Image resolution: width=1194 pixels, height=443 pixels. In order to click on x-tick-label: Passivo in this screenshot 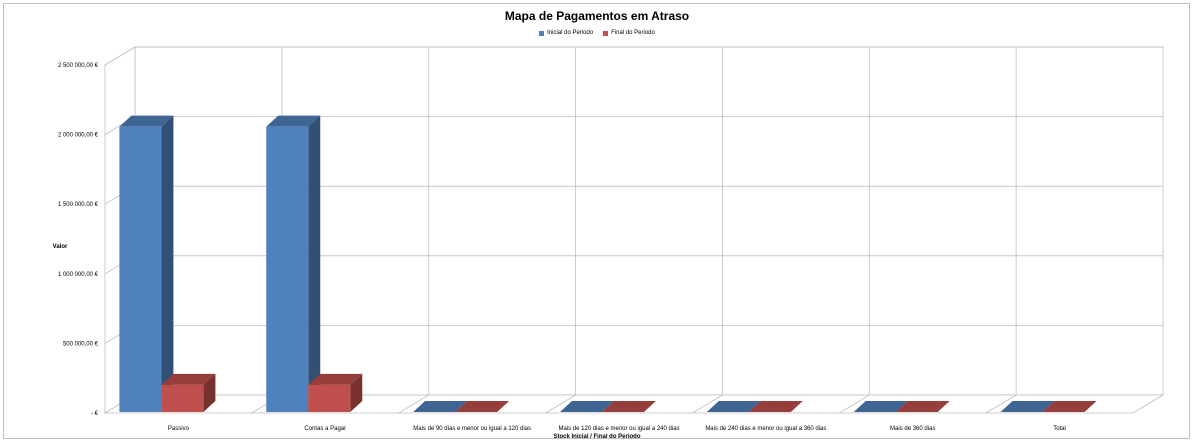, I will do `click(179, 429)`.